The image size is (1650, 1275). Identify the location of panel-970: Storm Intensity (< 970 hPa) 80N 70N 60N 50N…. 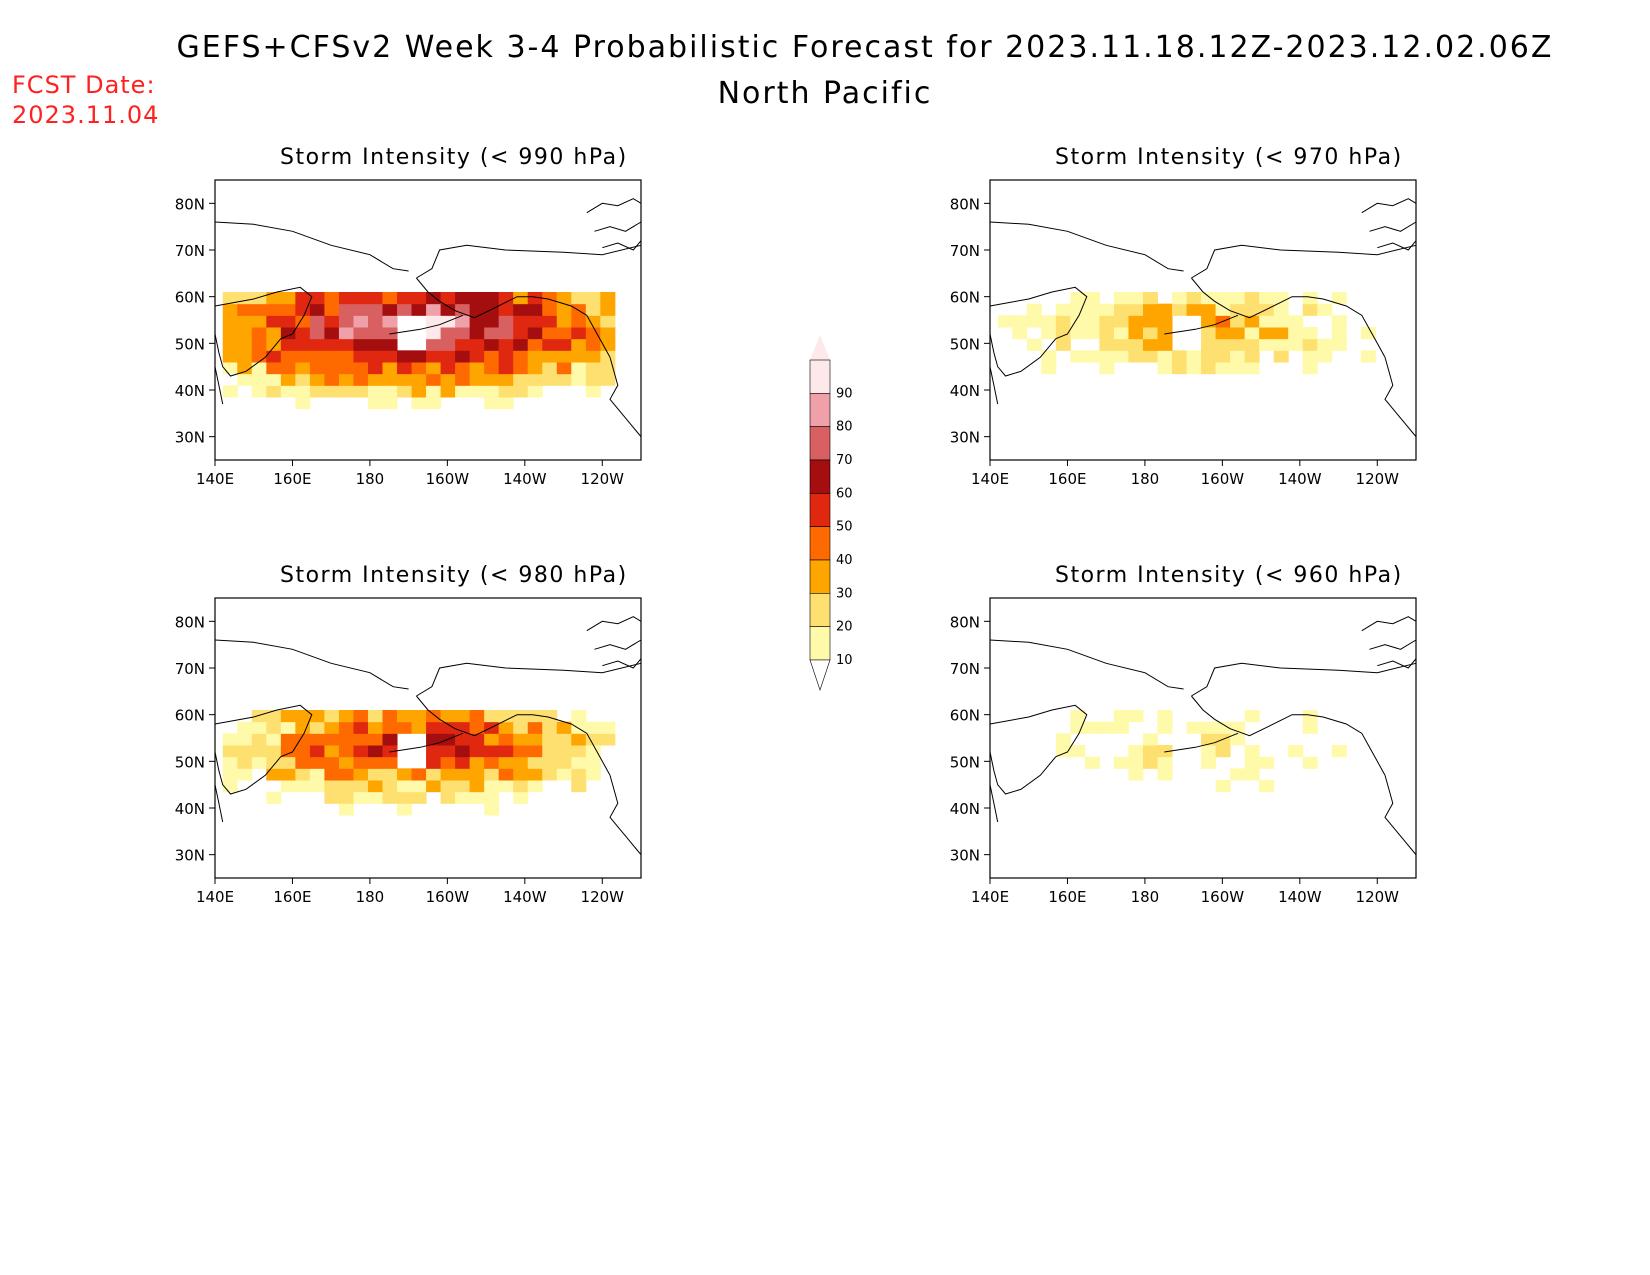
(1215, 345).